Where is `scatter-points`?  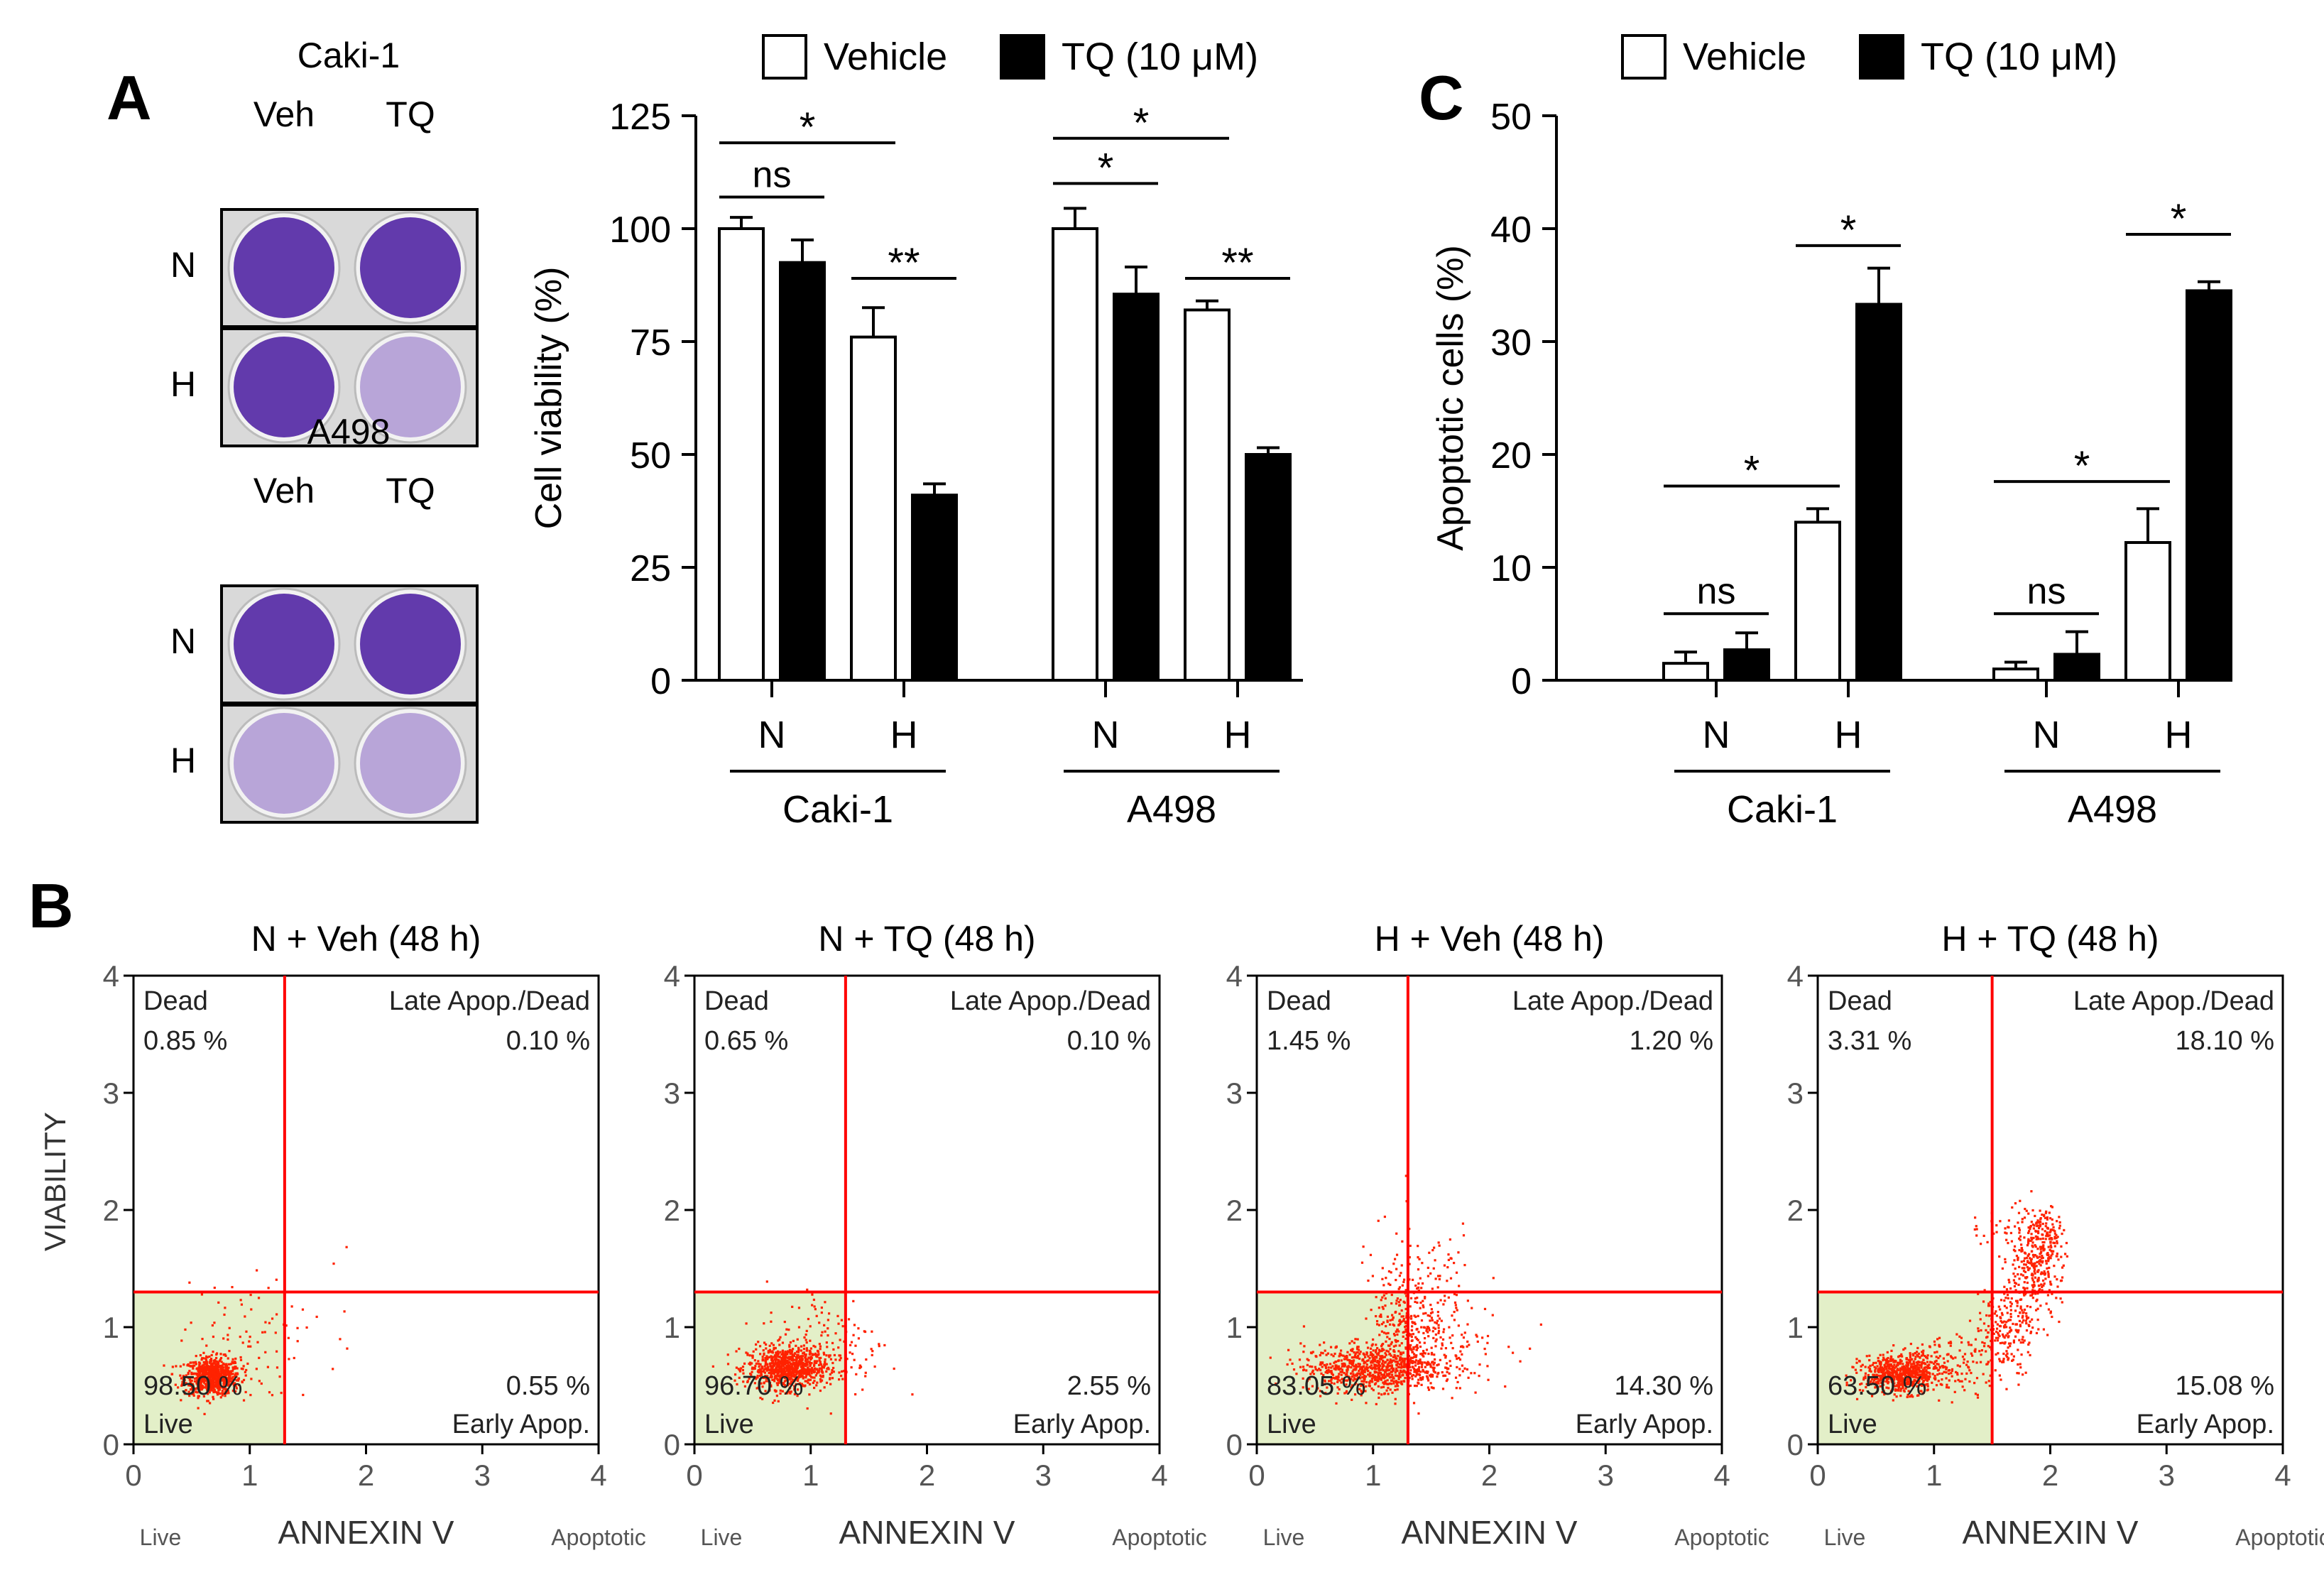 scatter-points is located at coordinates (256, 1330).